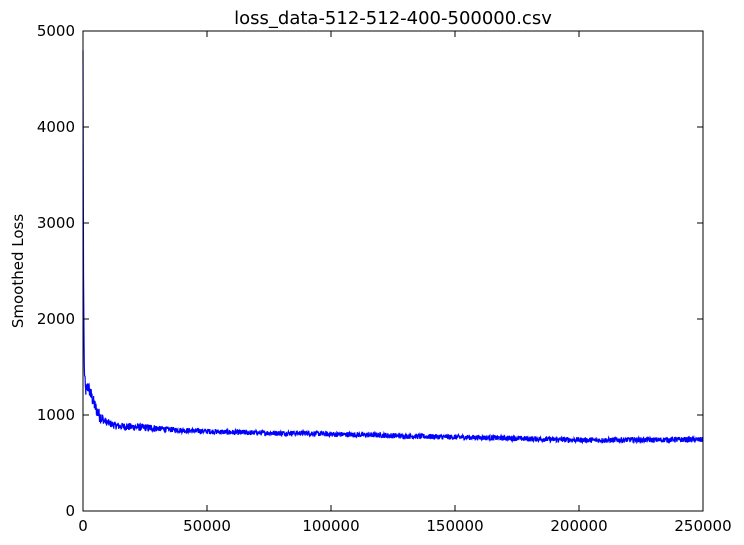 The height and width of the screenshot is (545, 744). What do you see at coordinates (56, 223) in the screenshot?
I see `y-tick-label: 3000` at bounding box center [56, 223].